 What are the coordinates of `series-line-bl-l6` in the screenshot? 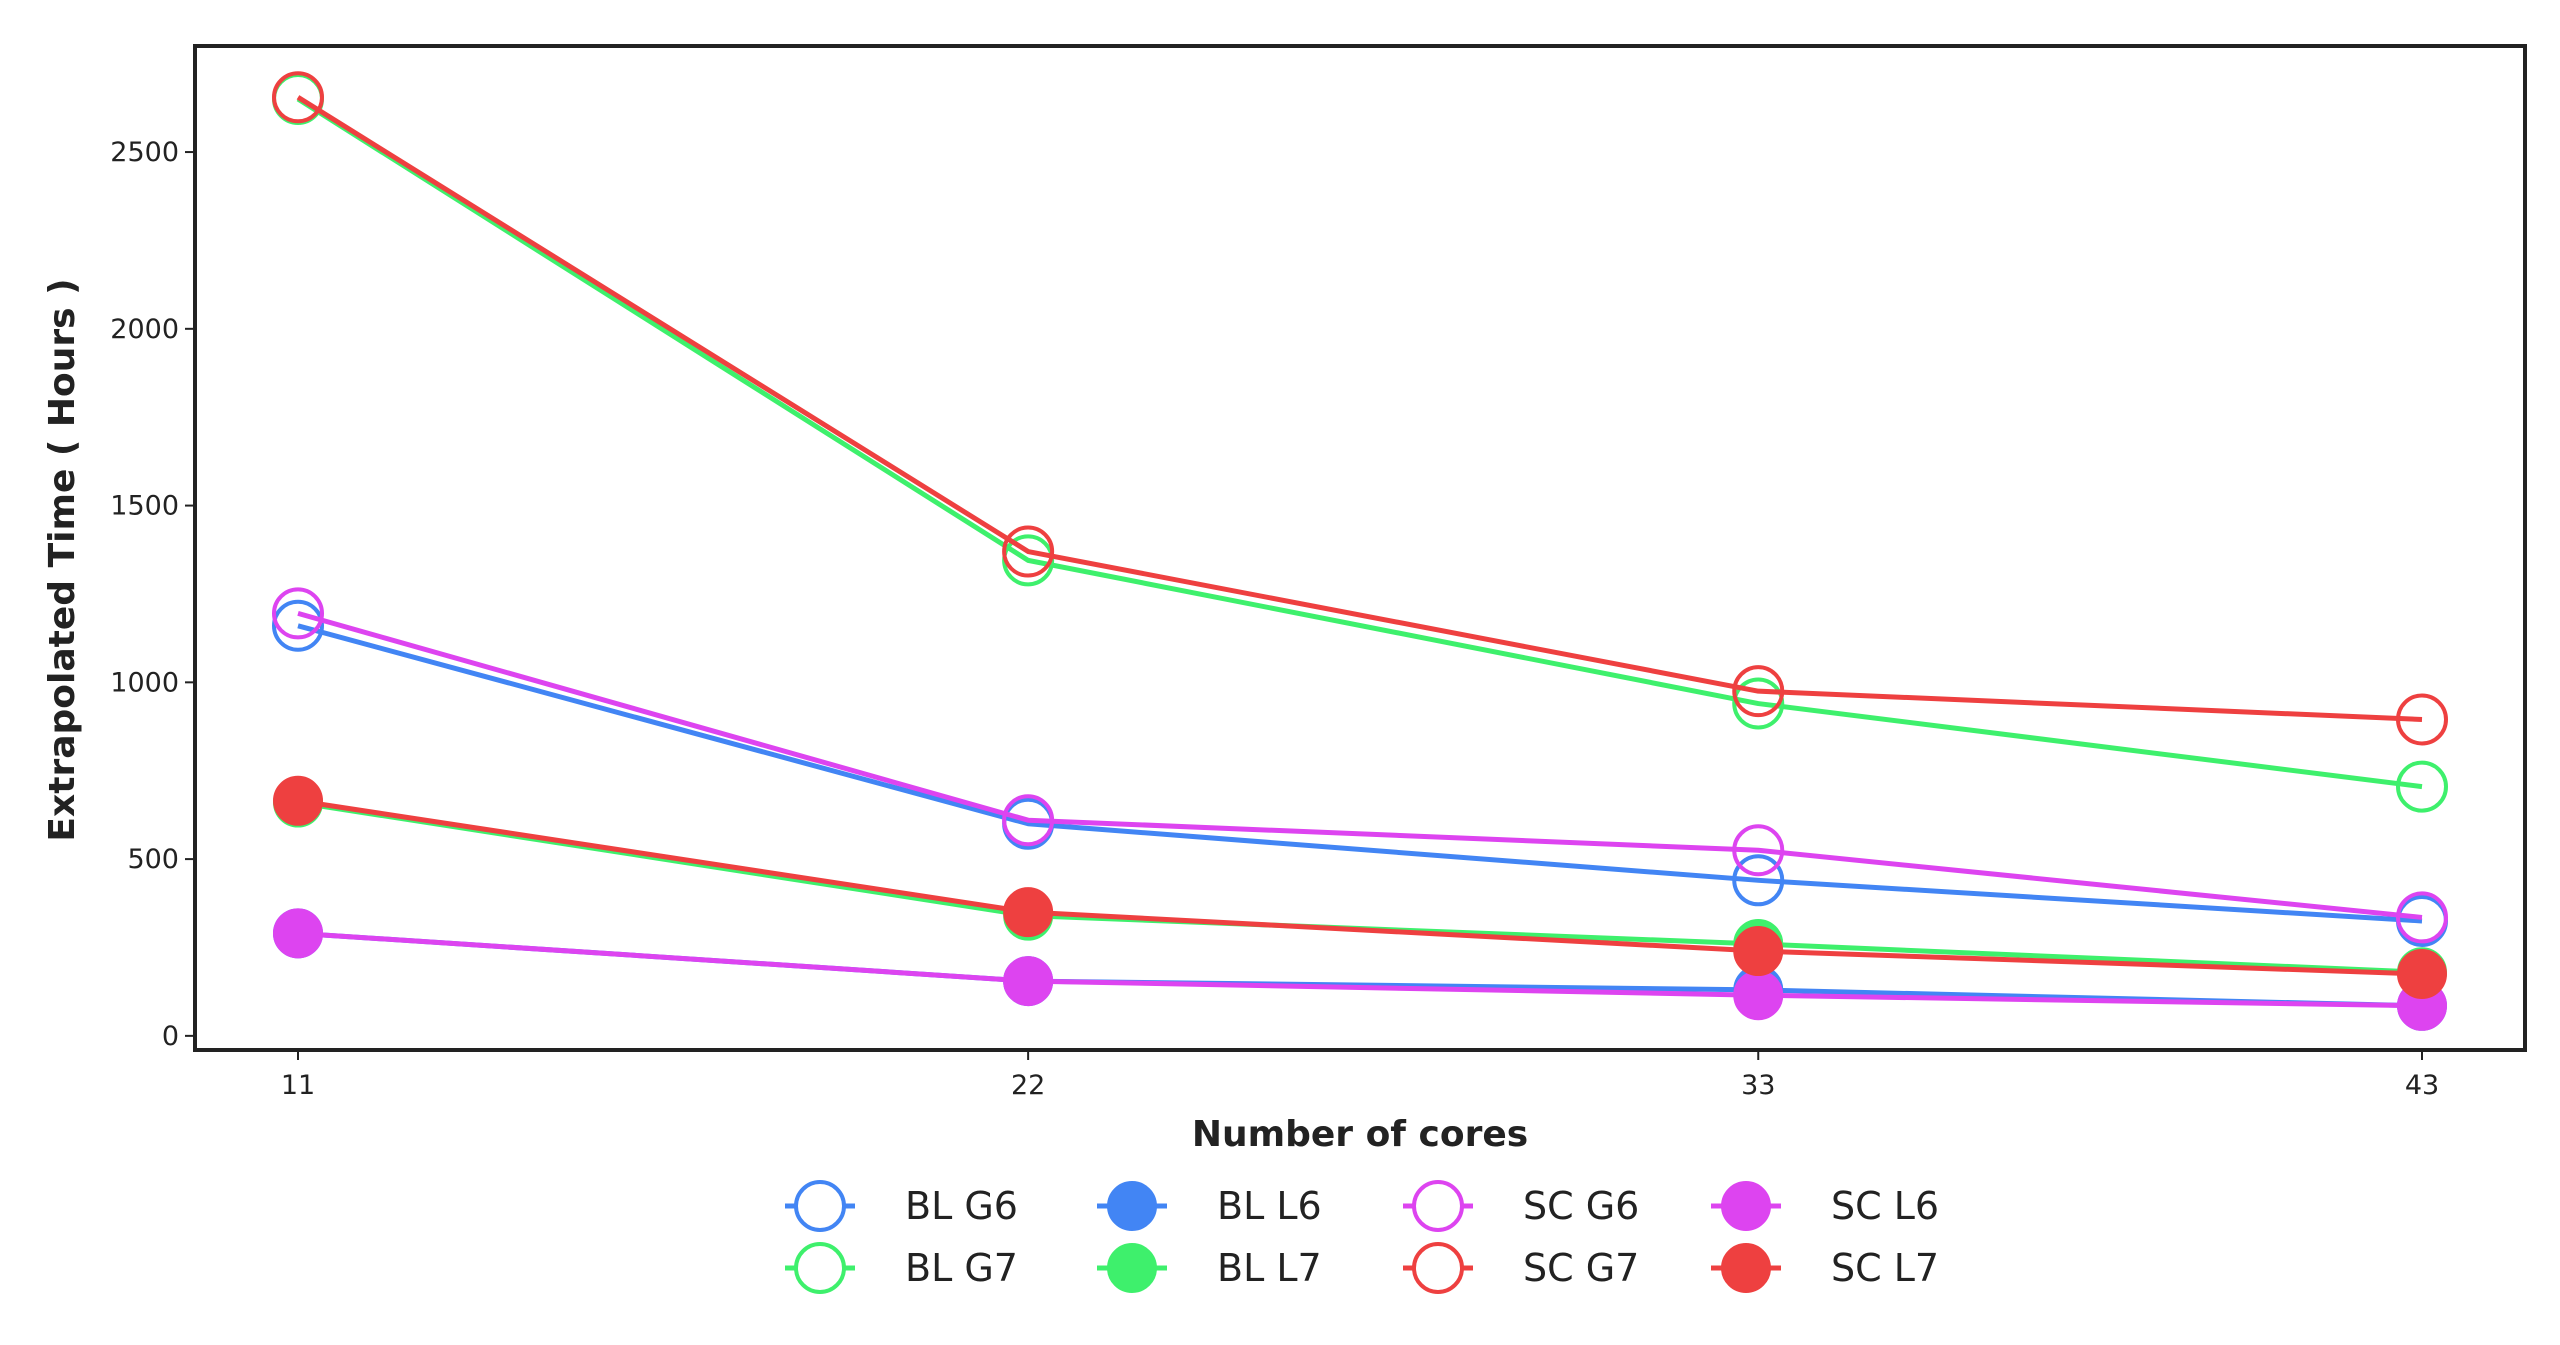 It's located at (1360, 969).